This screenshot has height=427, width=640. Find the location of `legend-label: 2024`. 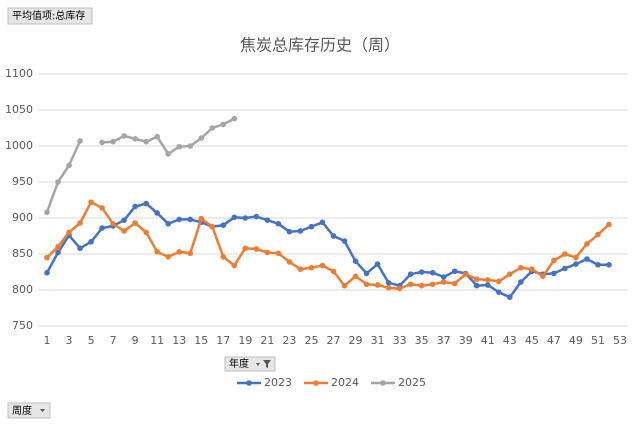

legend-label: 2024 is located at coordinates (345, 382).